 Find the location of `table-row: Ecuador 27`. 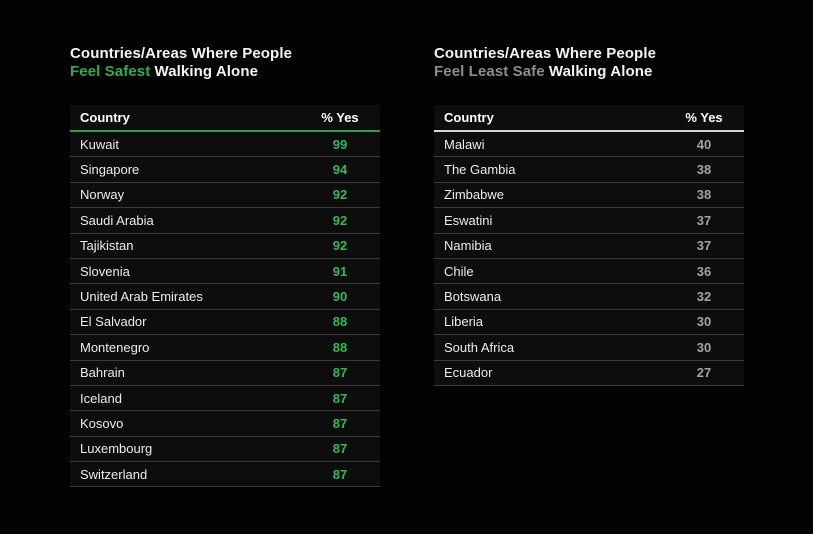

table-row: Ecuador 27 is located at coordinates (589, 373).